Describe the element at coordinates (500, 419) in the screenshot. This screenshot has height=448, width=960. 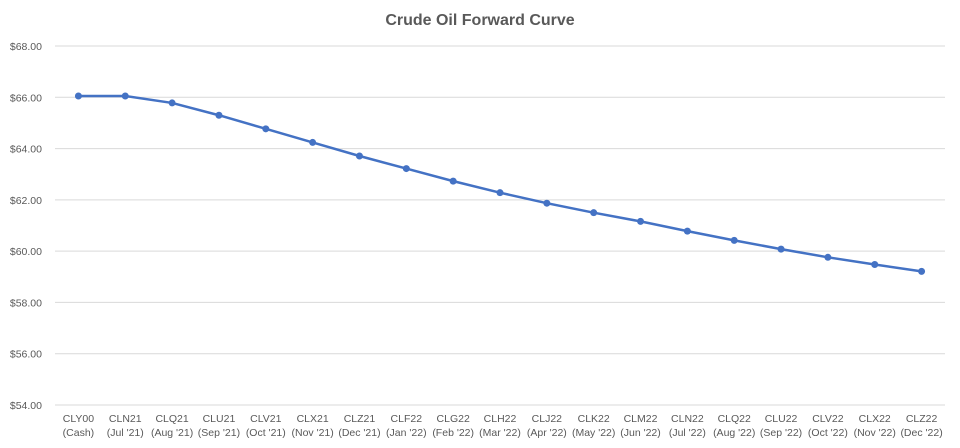
I see `x-tick-code: CLH22` at that location.